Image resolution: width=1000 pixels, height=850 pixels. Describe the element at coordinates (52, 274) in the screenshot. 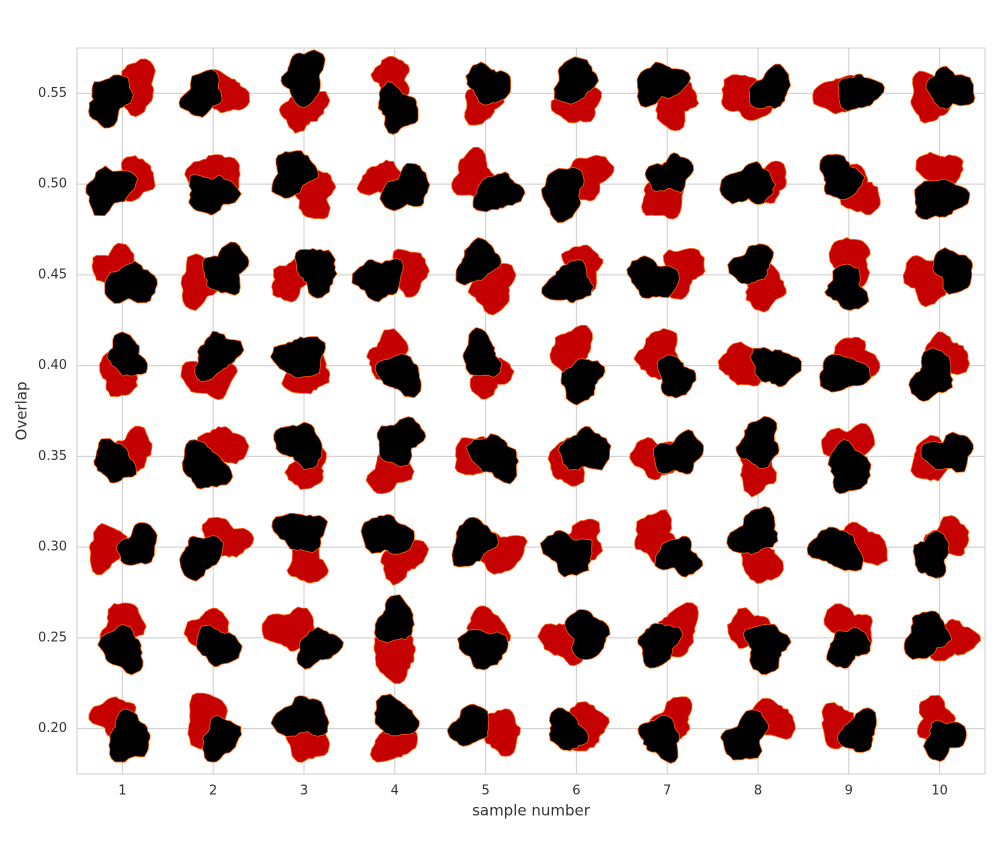

I see `y-tick-label: 0.45` at that location.